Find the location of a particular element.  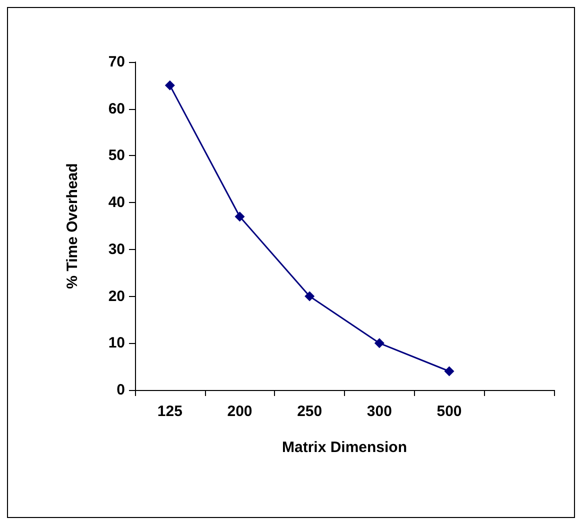

y-tick-label: 20 is located at coordinates (116, 296).